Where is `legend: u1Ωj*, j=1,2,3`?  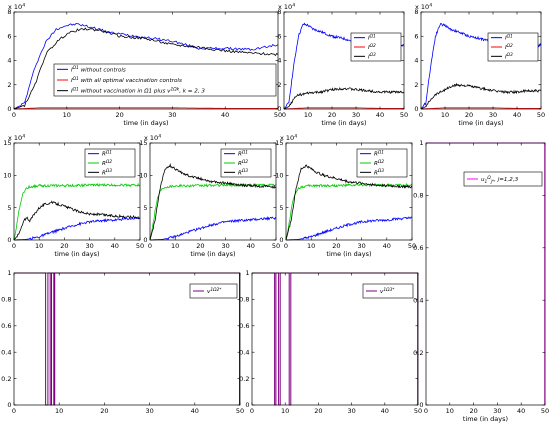 legend: u1Ωj*, j=1,2,3 is located at coordinates (503, 179).